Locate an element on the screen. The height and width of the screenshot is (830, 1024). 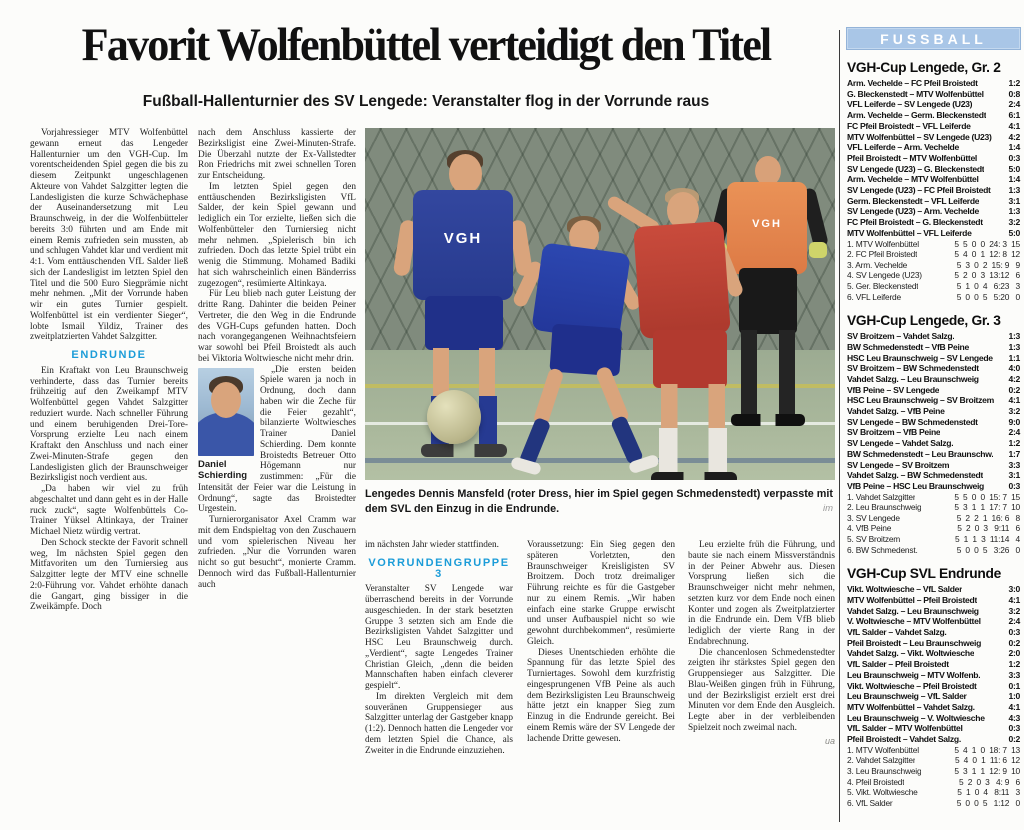
standings-row: 6. VfL Salder 5 0 0 5 1:12 0 is located at coordinates (933, 803).